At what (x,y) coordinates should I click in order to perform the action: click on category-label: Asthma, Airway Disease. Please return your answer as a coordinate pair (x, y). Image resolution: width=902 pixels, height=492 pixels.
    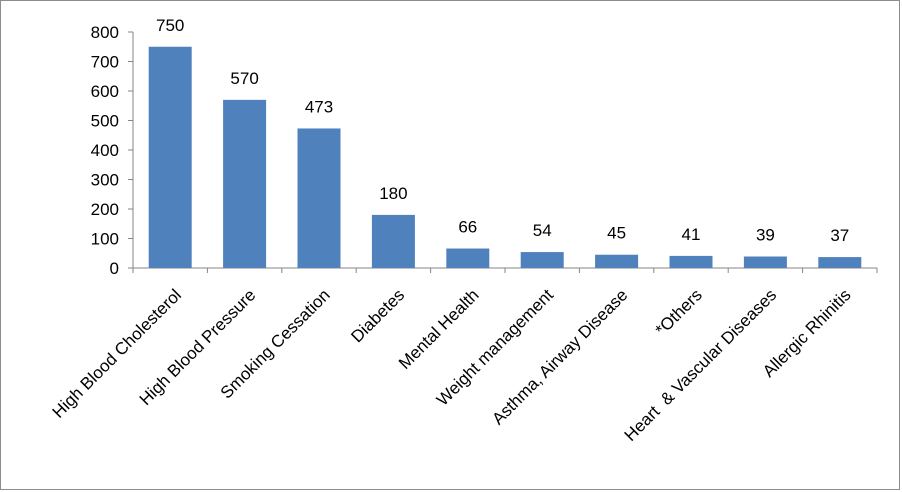
    Looking at the image, I should click on (559, 356).